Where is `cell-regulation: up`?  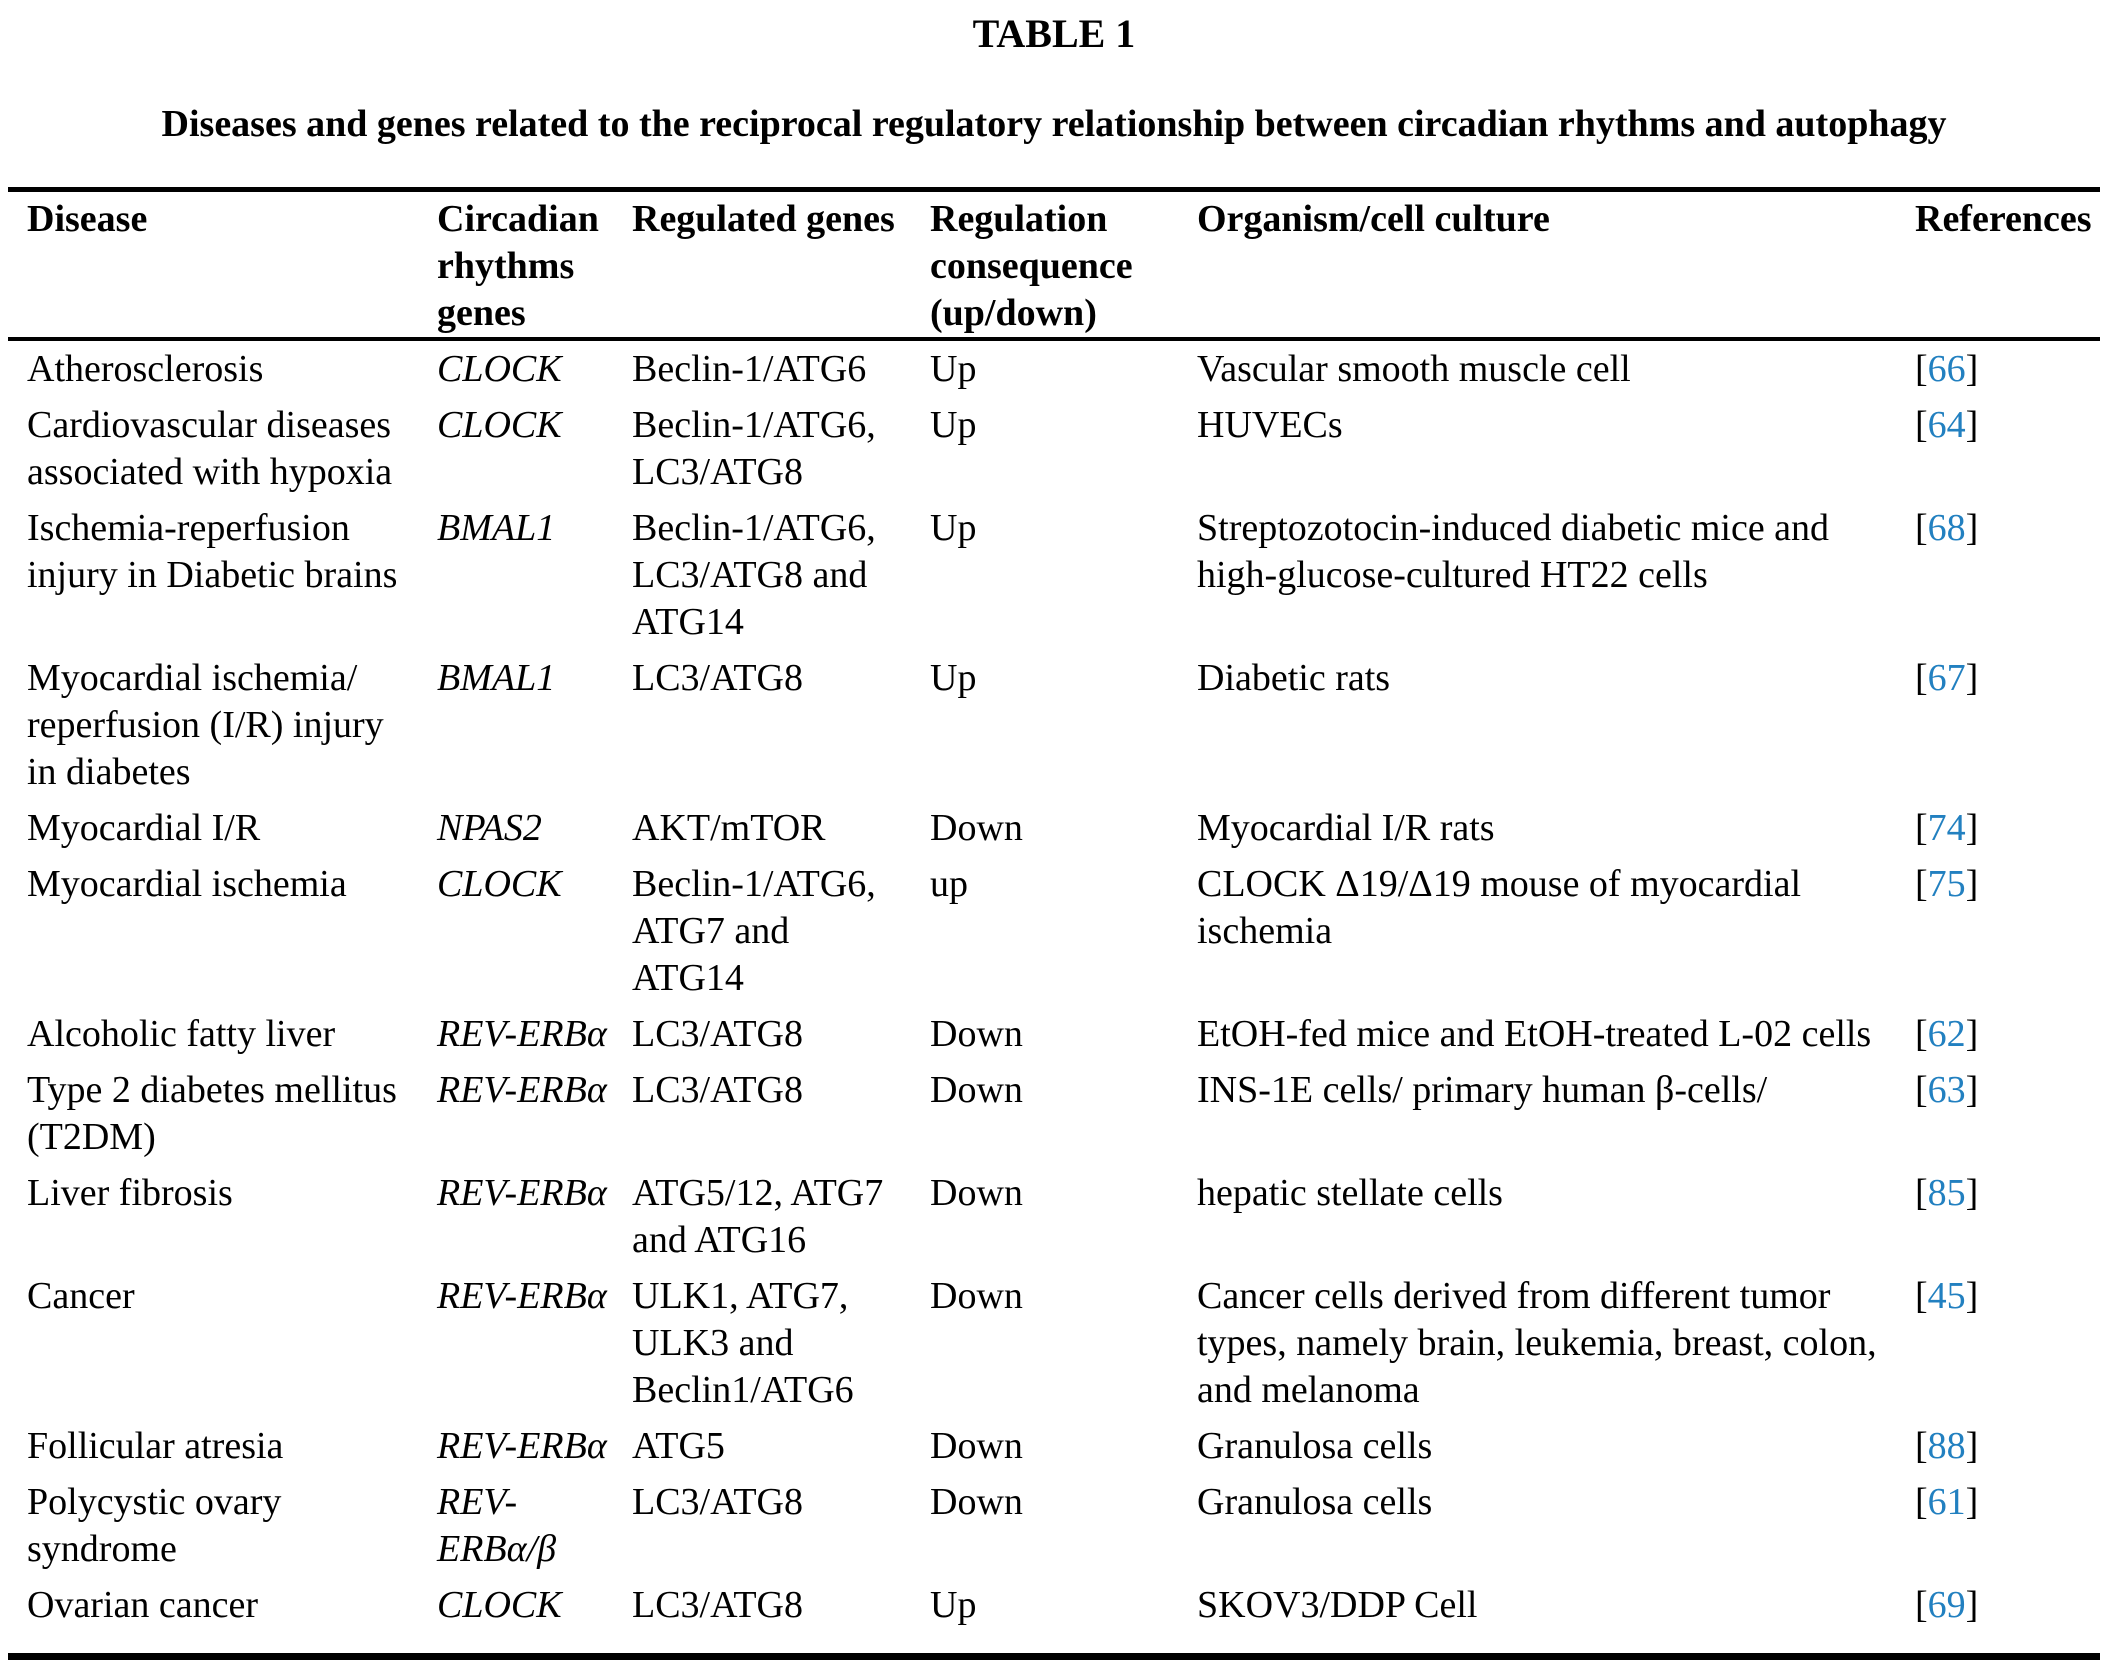 cell-regulation: up is located at coordinates (949, 884).